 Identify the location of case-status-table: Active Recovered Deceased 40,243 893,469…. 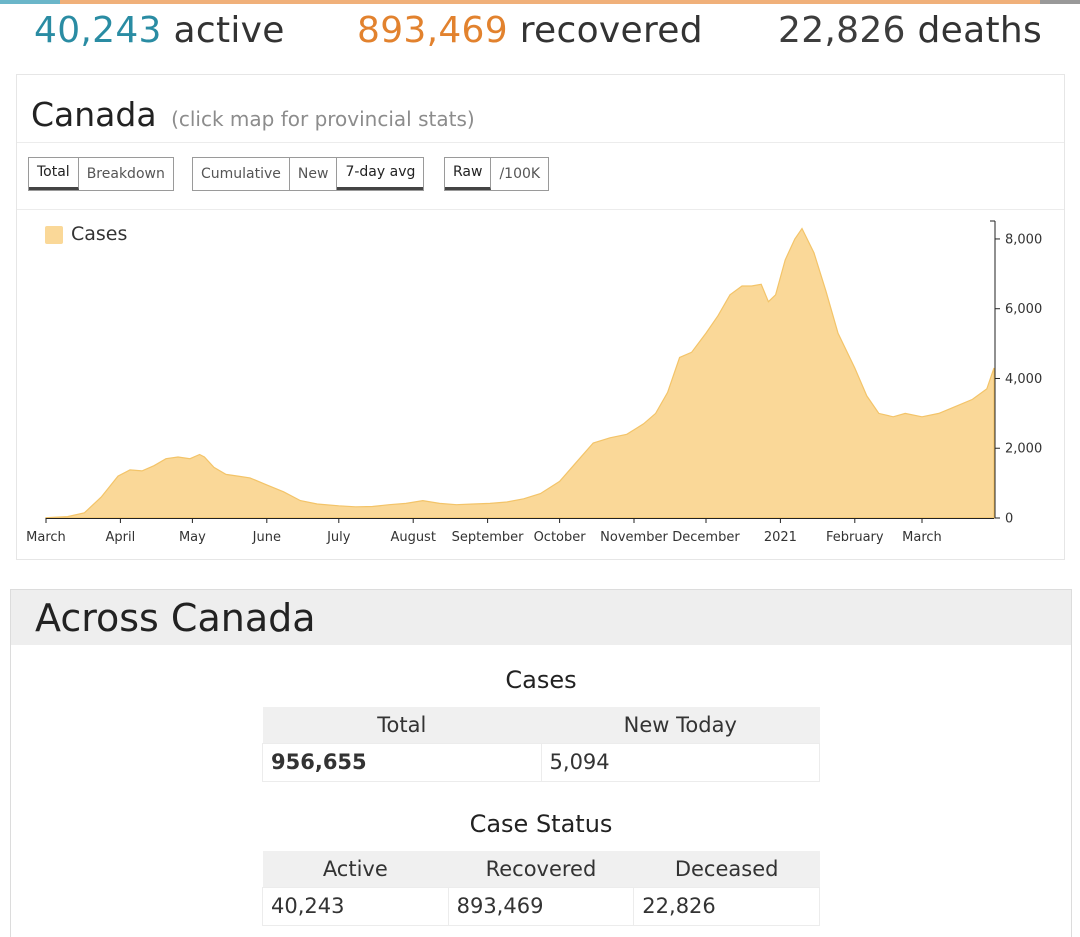
(541, 888).